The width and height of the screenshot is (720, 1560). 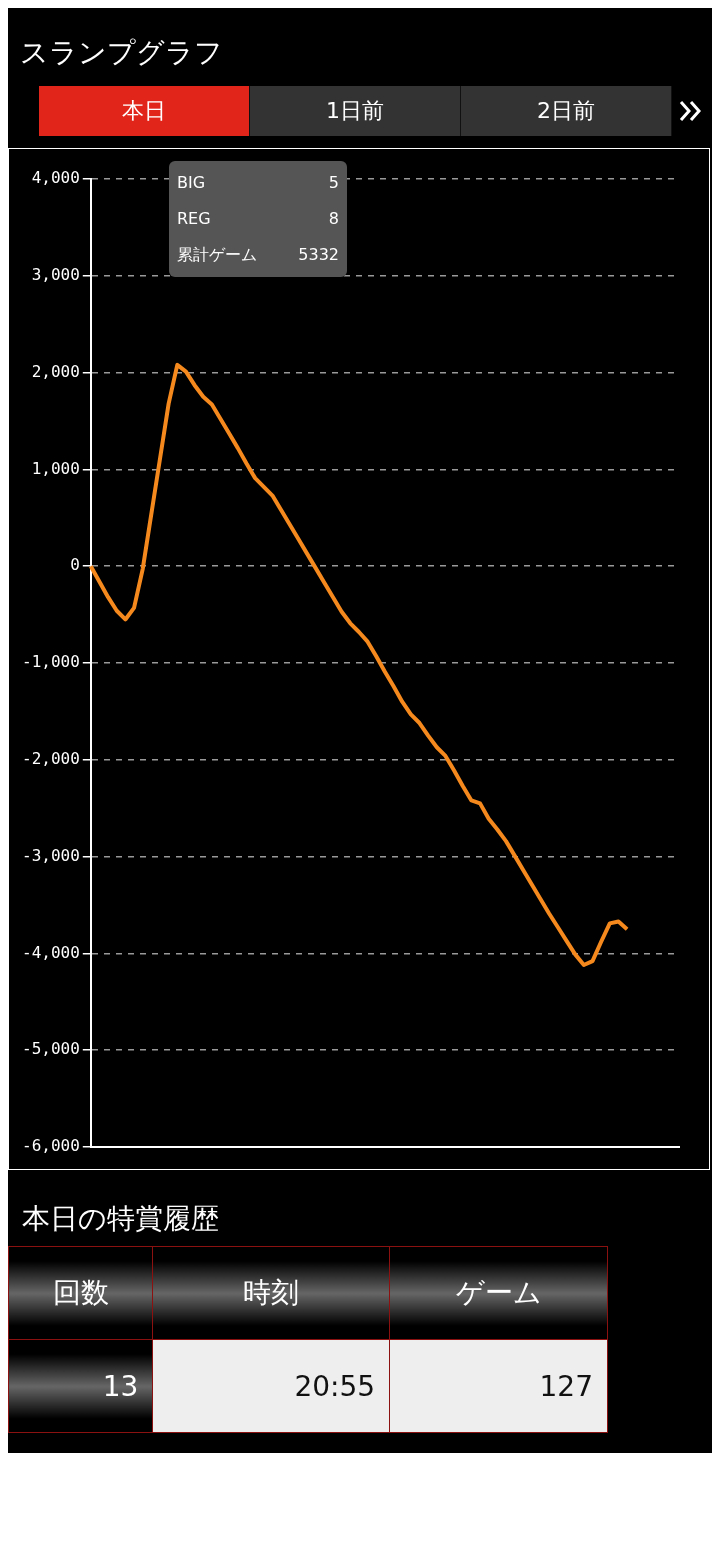 I want to click on y-tick-label: -3,000, so click(x=51, y=855).